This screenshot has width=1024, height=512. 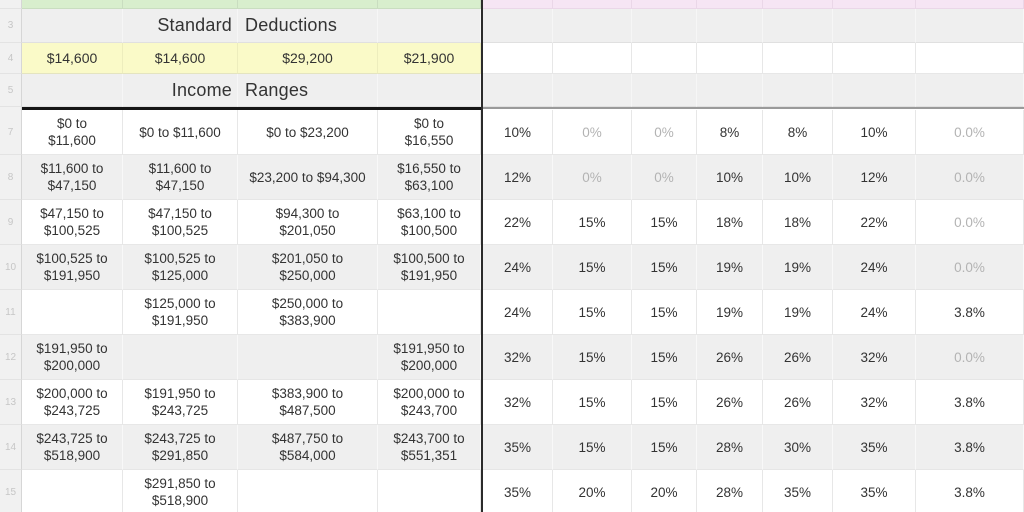 I want to click on cell-income-range: $191,950 to $243,725, so click(x=180, y=402).